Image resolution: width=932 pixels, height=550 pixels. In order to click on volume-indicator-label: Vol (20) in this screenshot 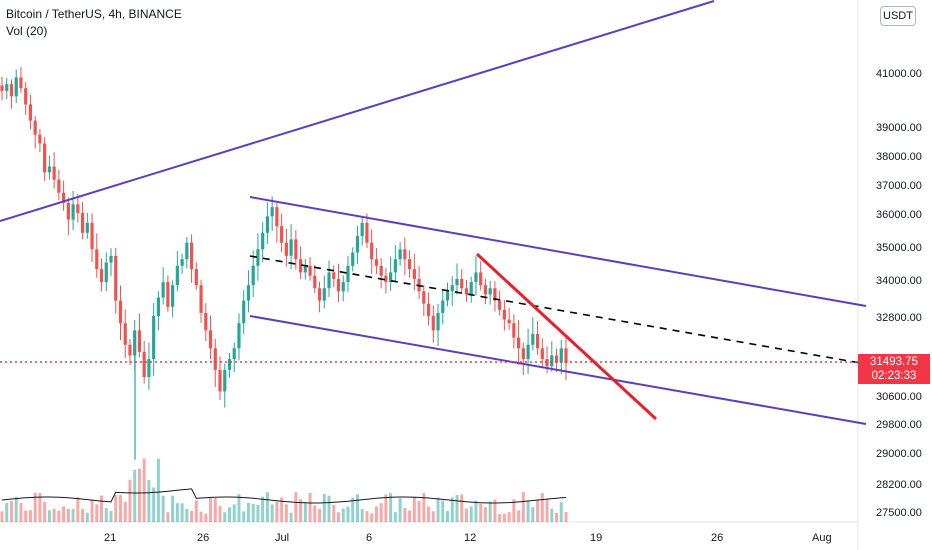, I will do `click(27, 31)`.